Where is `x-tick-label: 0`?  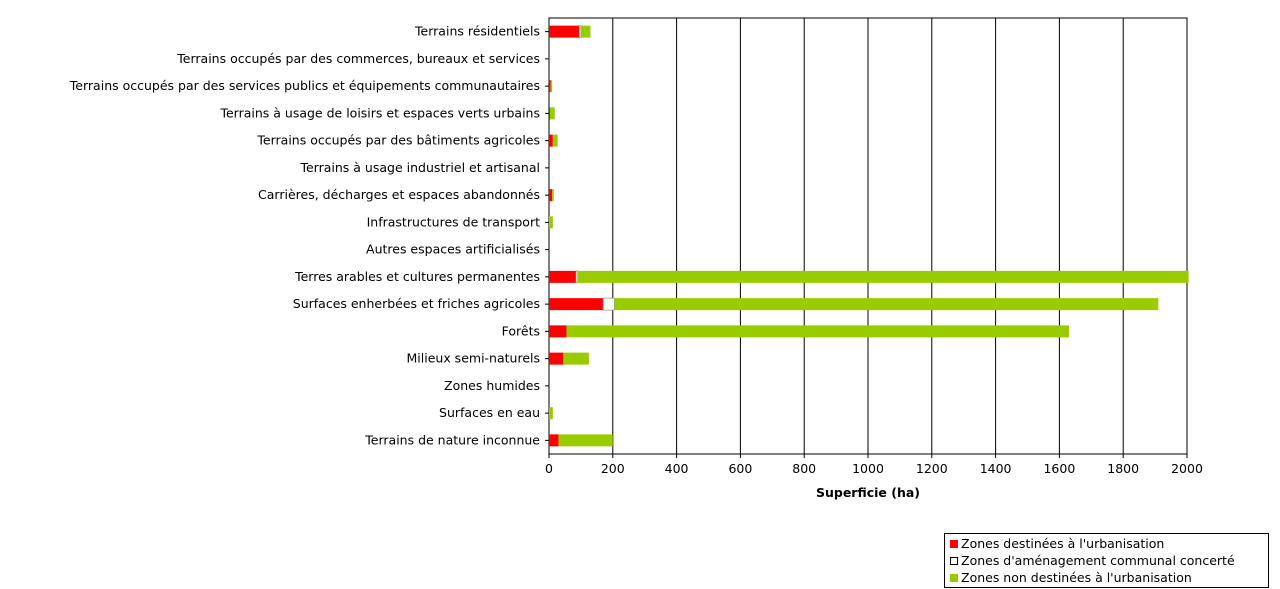
x-tick-label: 0 is located at coordinates (549, 468).